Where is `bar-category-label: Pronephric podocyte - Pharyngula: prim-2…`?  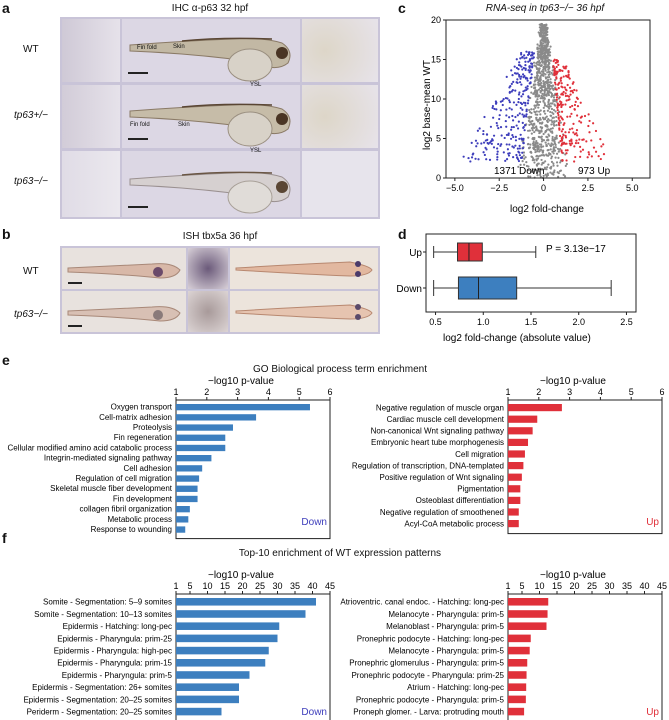 bar-category-label: Pronephric podocyte - Pharyngula: prim-2… is located at coordinates (427, 675).